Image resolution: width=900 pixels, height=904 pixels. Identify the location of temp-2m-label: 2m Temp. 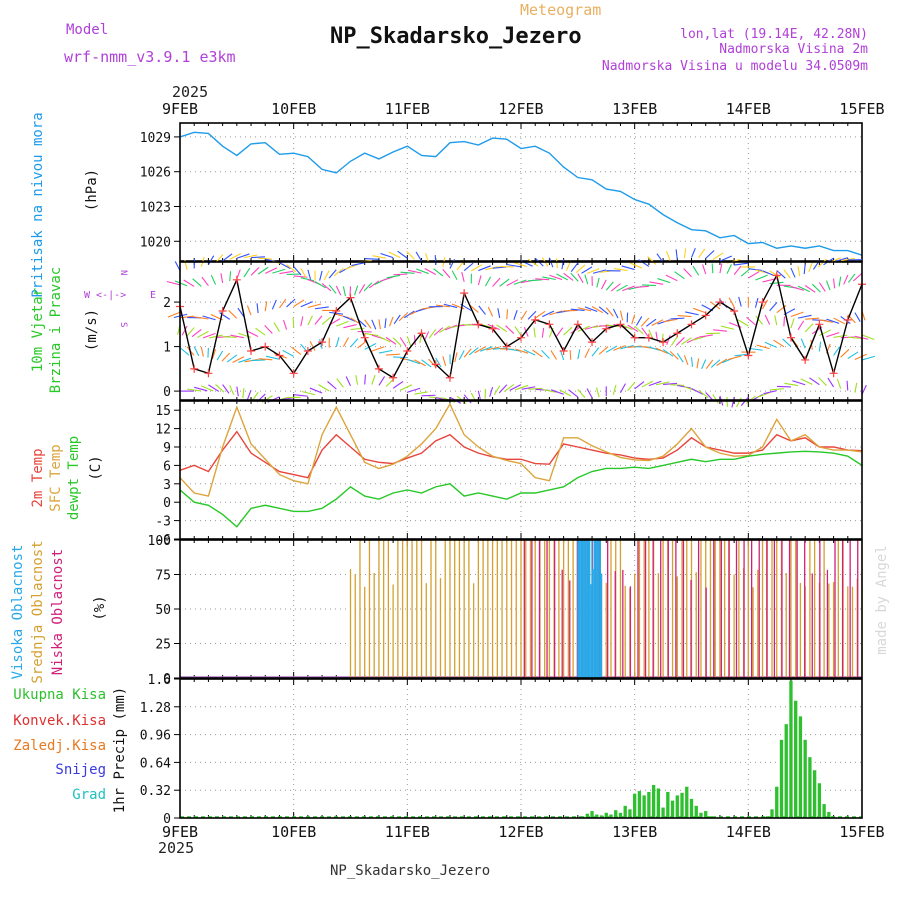
(38, 477).